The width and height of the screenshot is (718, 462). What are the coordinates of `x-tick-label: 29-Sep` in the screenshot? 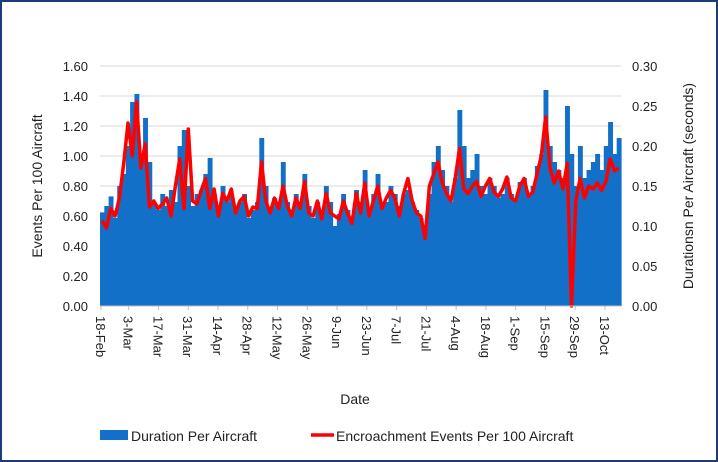 It's located at (574, 337).